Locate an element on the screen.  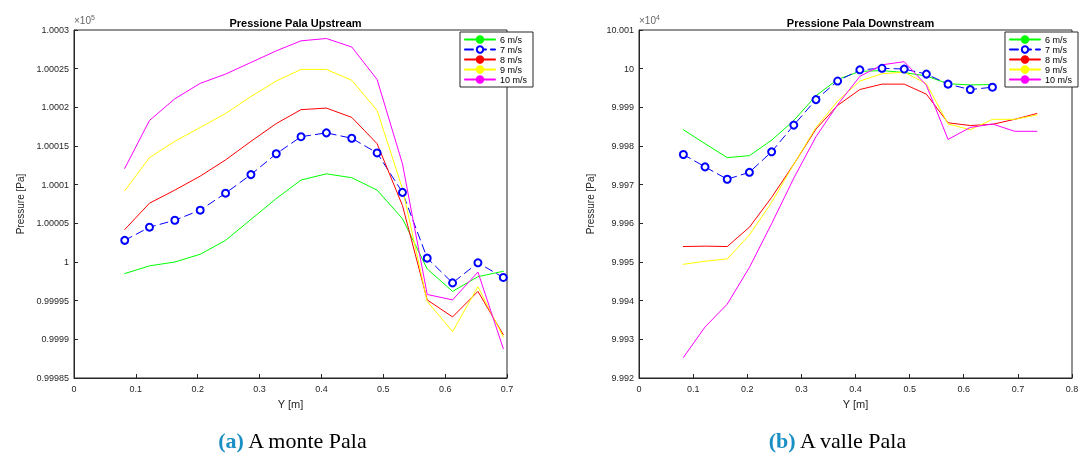
y-tick-label: 1.00025 is located at coordinates (52, 68).